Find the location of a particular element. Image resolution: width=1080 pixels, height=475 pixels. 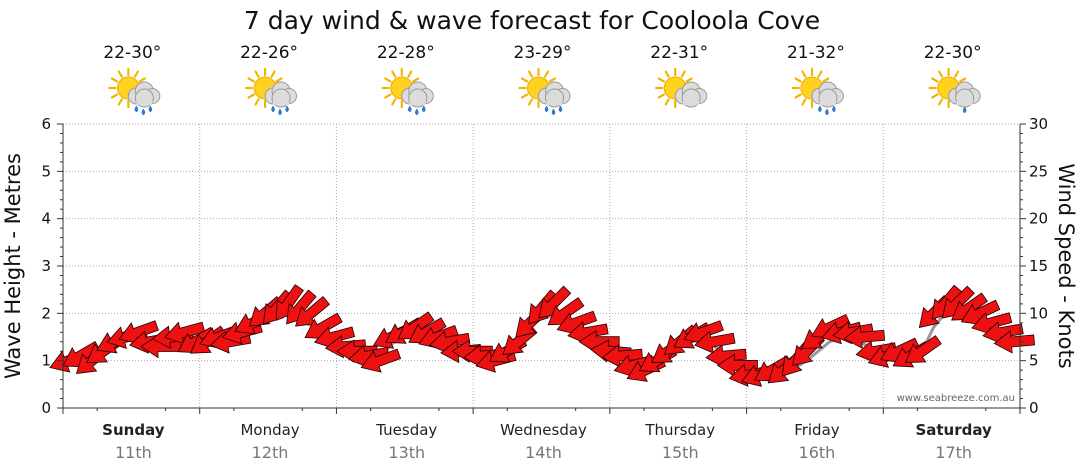

temperature-range: 22-31° is located at coordinates (679, 53).